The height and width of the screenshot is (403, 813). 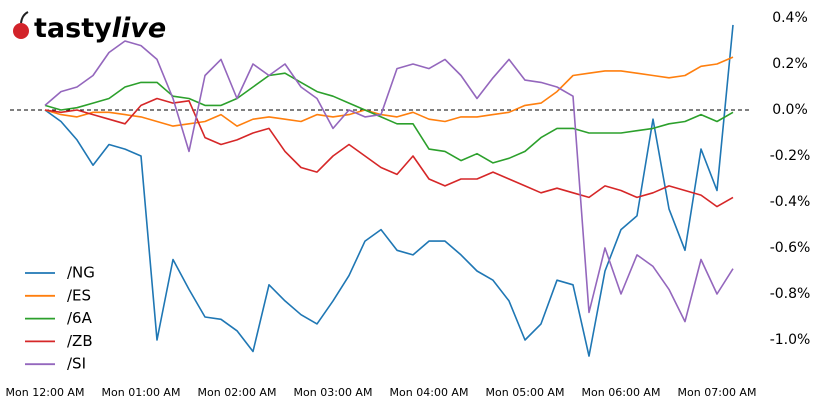 What do you see at coordinates (45, 392) in the screenshot?
I see `x-tick-label: Mon 12:00 AM` at bounding box center [45, 392].